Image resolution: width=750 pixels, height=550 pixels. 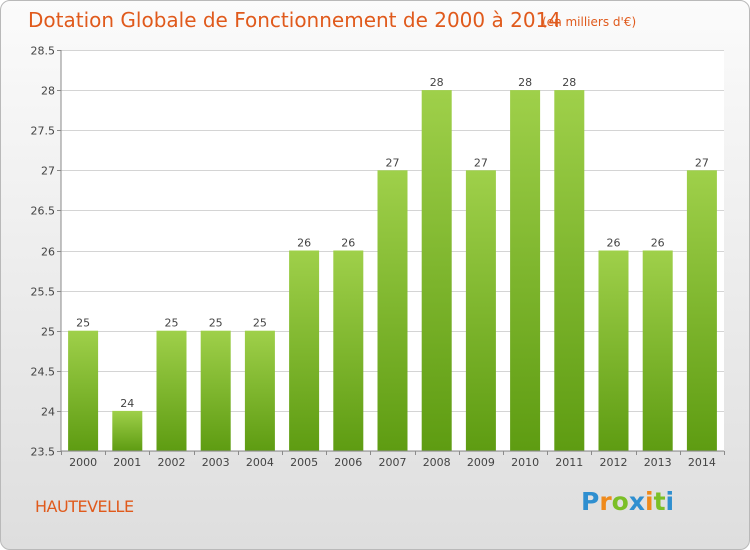 I want to click on x-tick-label: 2013, so click(x=658, y=462).